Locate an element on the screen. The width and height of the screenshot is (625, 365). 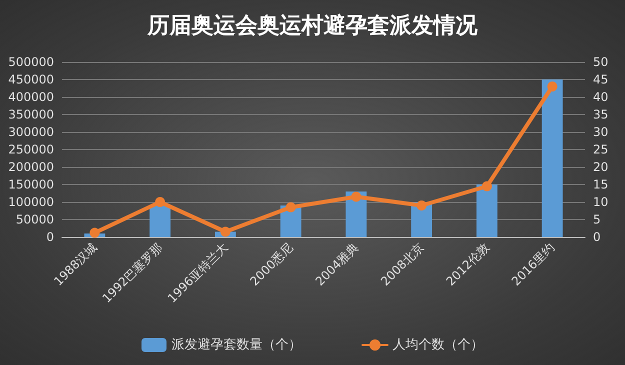
y2-tick-label: 0 is located at coordinates (597, 237).